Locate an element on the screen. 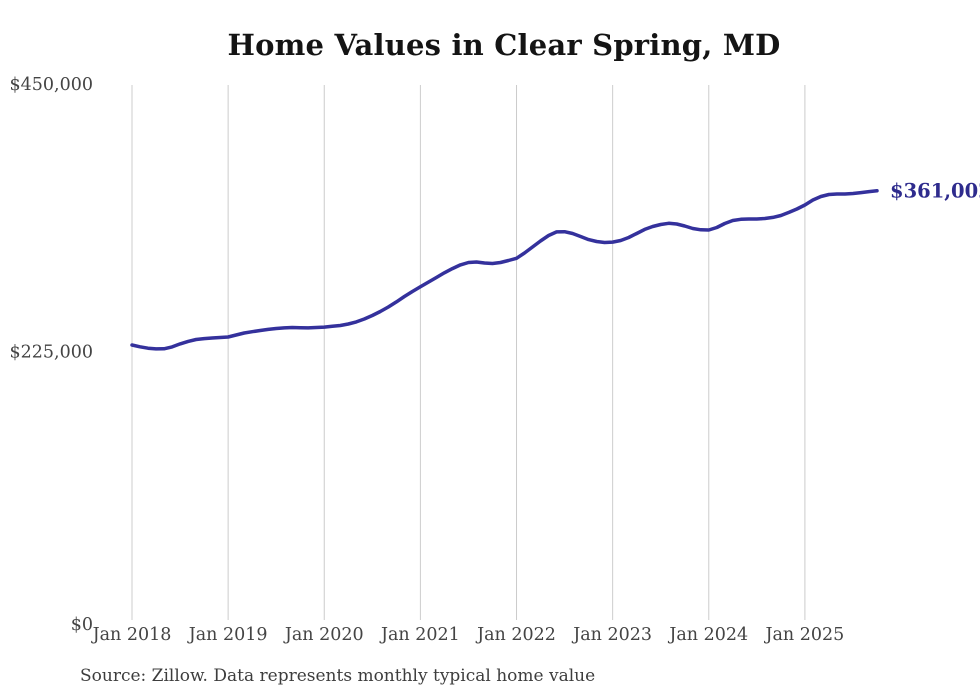 This screenshot has width=980, height=699. end-value-label: $361,002 is located at coordinates (935, 190).